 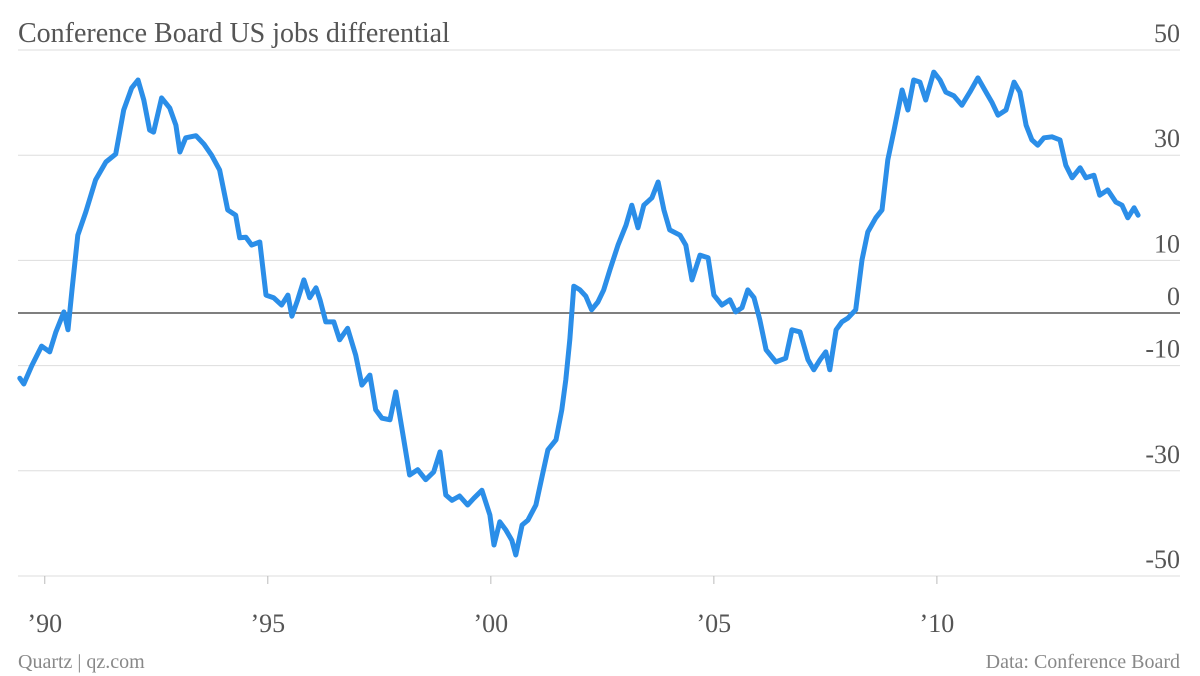 I want to click on credit: Quartz | qz.com, so click(x=81, y=662).